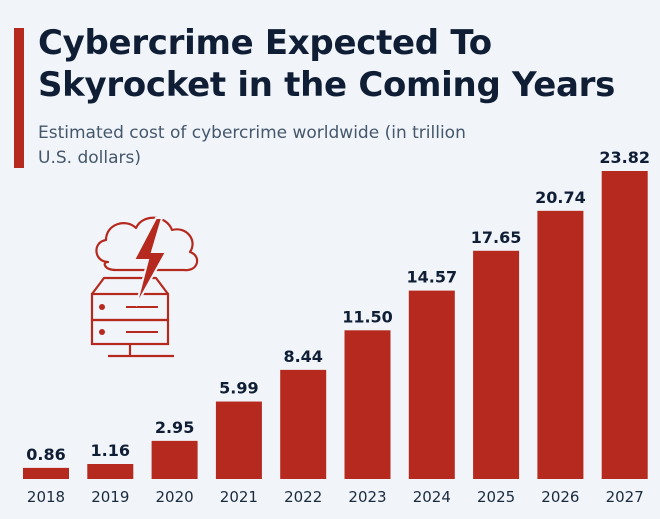 This screenshot has height=519, width=660. What do you see at coordinates (110, 497) in the screenshot?
I see `x-tick-2019: 2019` at bounding box center [110, 497].